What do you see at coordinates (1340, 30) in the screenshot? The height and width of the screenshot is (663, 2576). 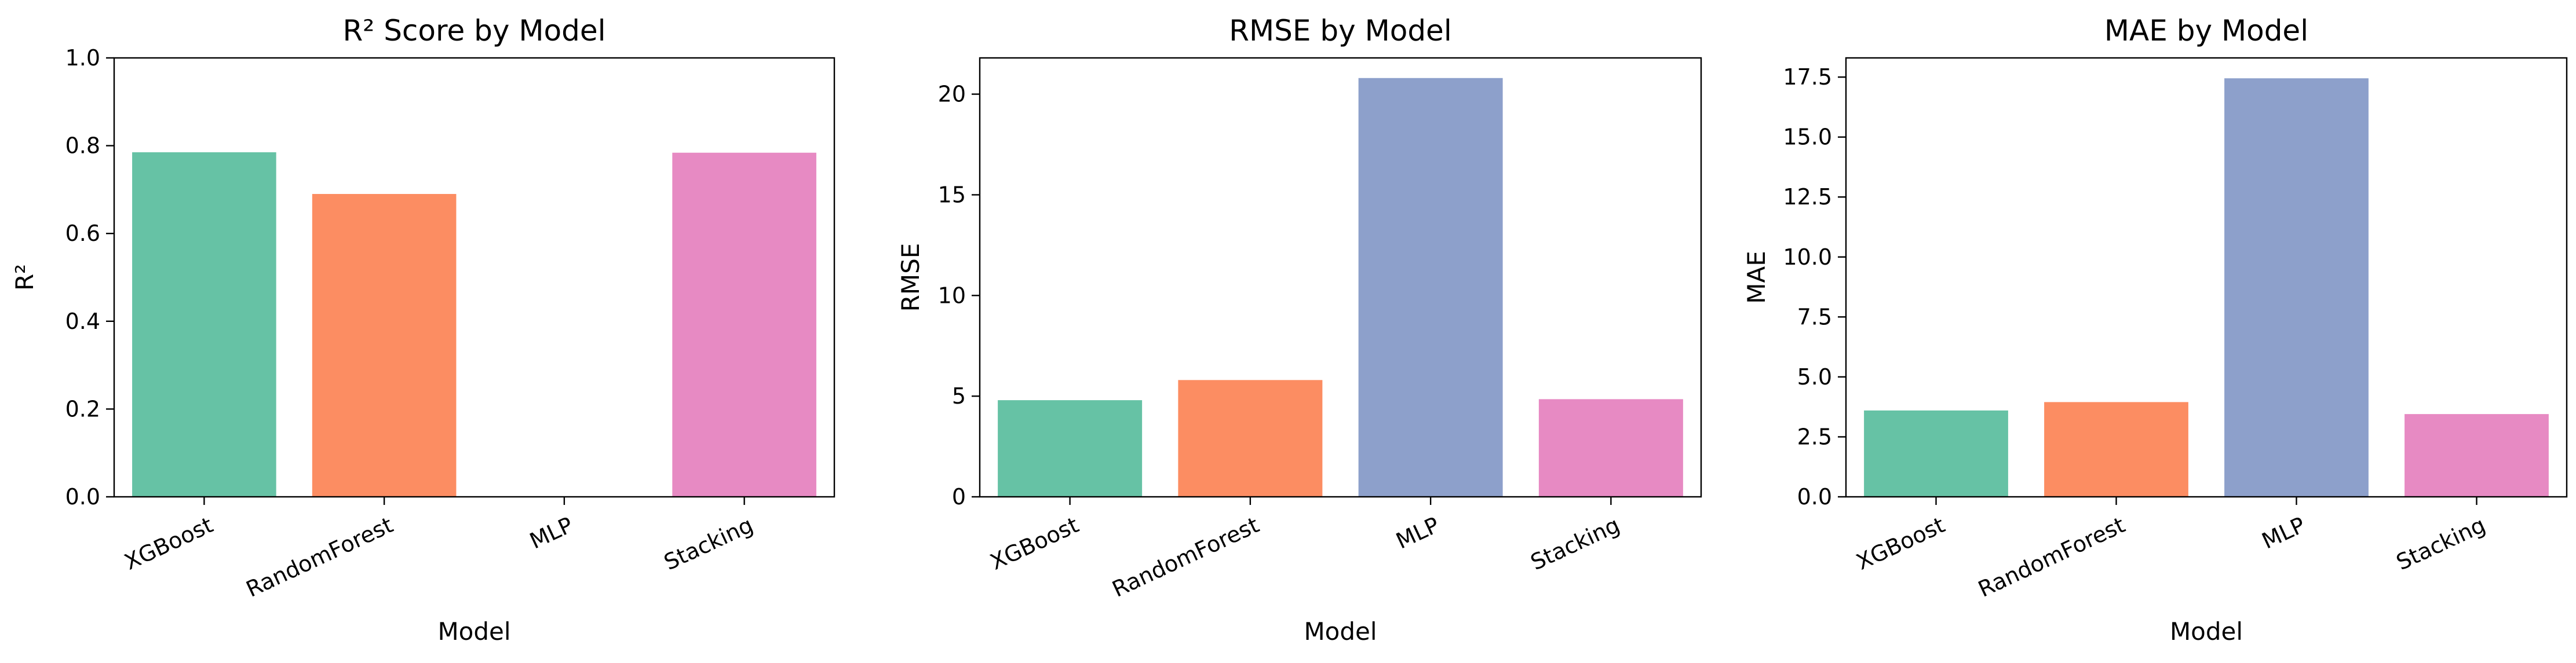 I see `chart-title: RMSE by Model` at bounding box center [1340, 30].